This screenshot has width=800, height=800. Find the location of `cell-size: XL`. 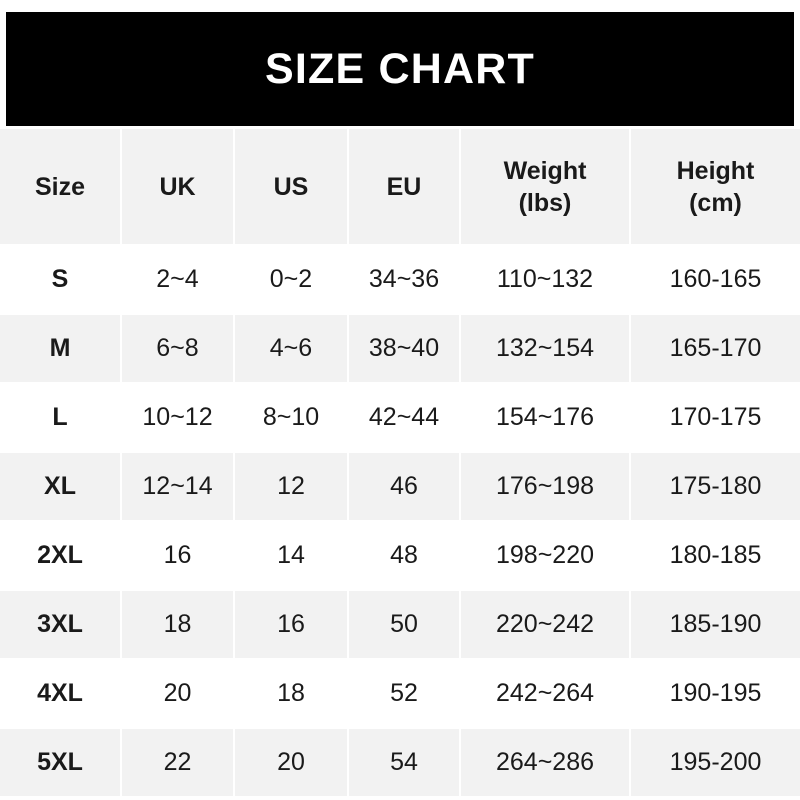

cell-size: XL is located at coordinates (61, 487).